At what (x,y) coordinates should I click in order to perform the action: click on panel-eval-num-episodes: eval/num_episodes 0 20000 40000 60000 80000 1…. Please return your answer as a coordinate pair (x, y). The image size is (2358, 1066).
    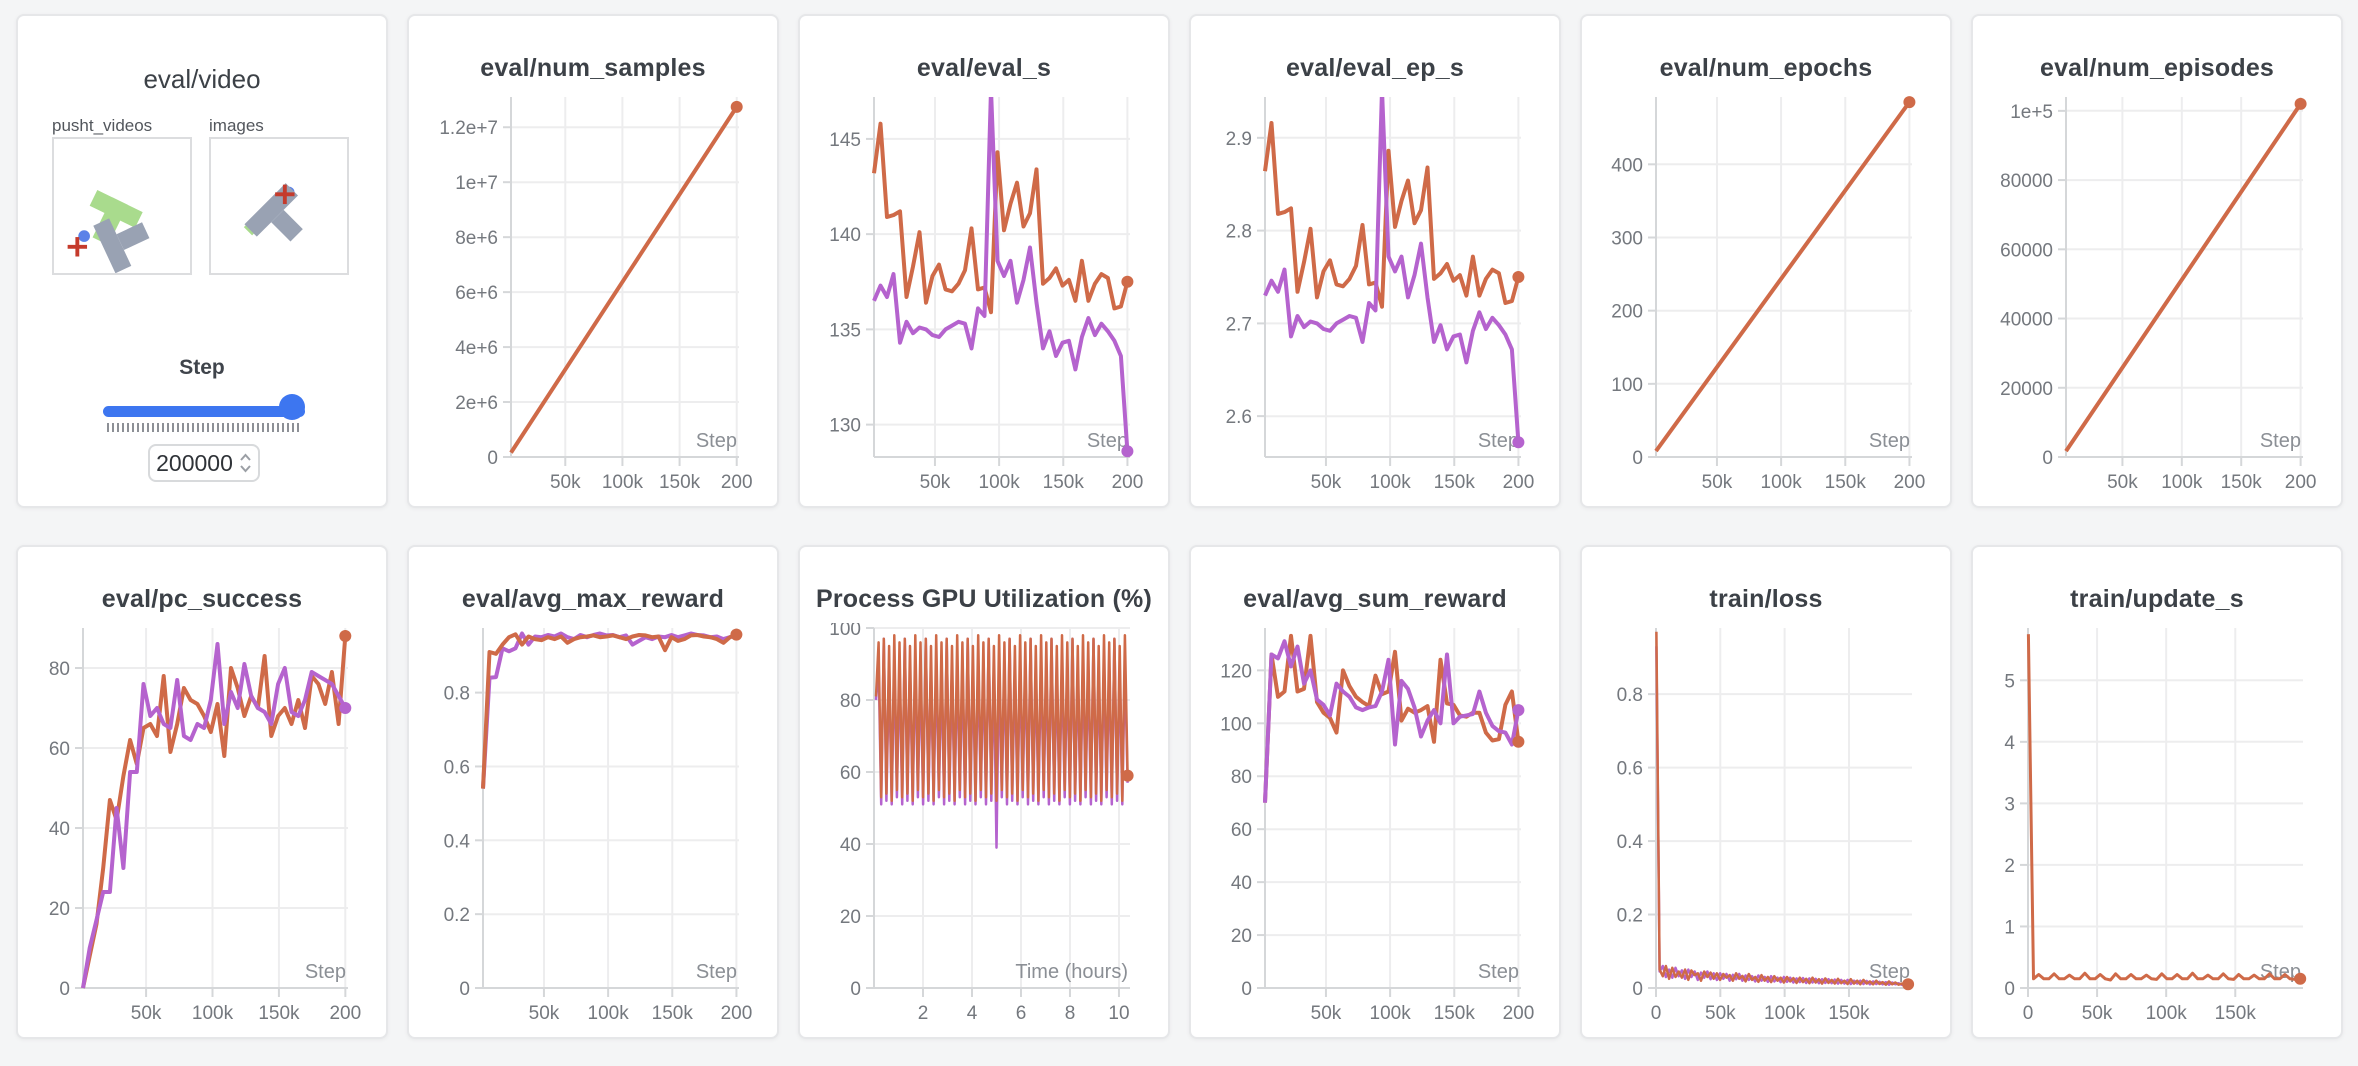
    Looking at the image, I should click on (2157, 261).